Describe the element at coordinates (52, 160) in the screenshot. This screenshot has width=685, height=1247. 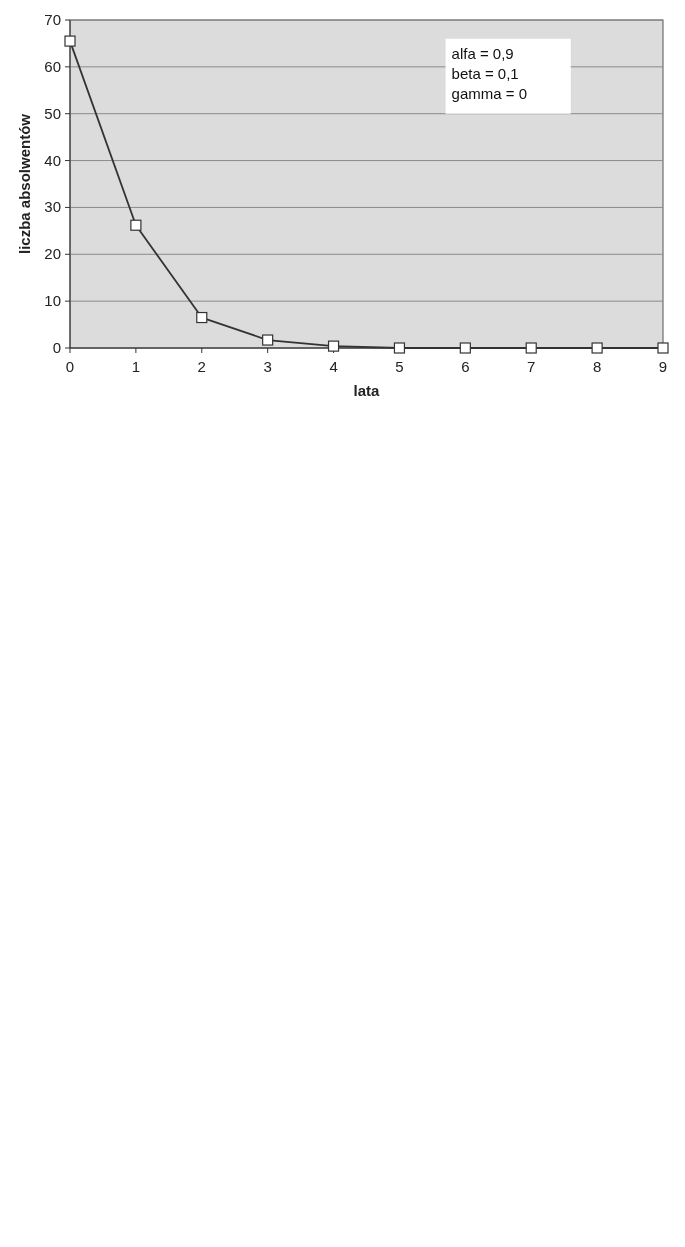
I see `y-tick-label: 40` at that location.